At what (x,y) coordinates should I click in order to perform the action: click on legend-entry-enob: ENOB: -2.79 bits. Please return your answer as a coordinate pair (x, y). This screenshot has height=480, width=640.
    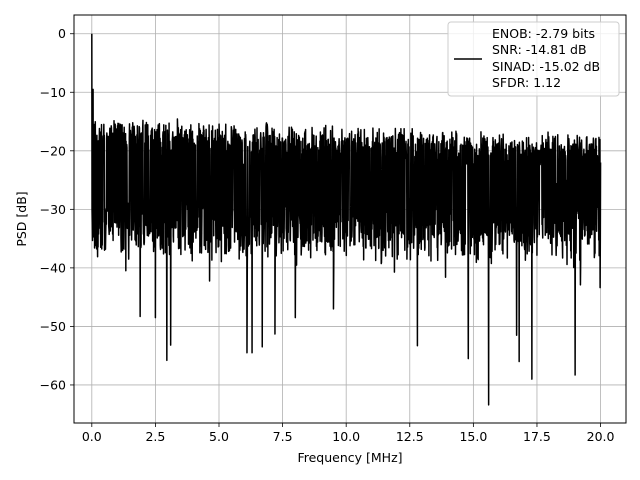
    Looking at the image, I should click on (543, 33).